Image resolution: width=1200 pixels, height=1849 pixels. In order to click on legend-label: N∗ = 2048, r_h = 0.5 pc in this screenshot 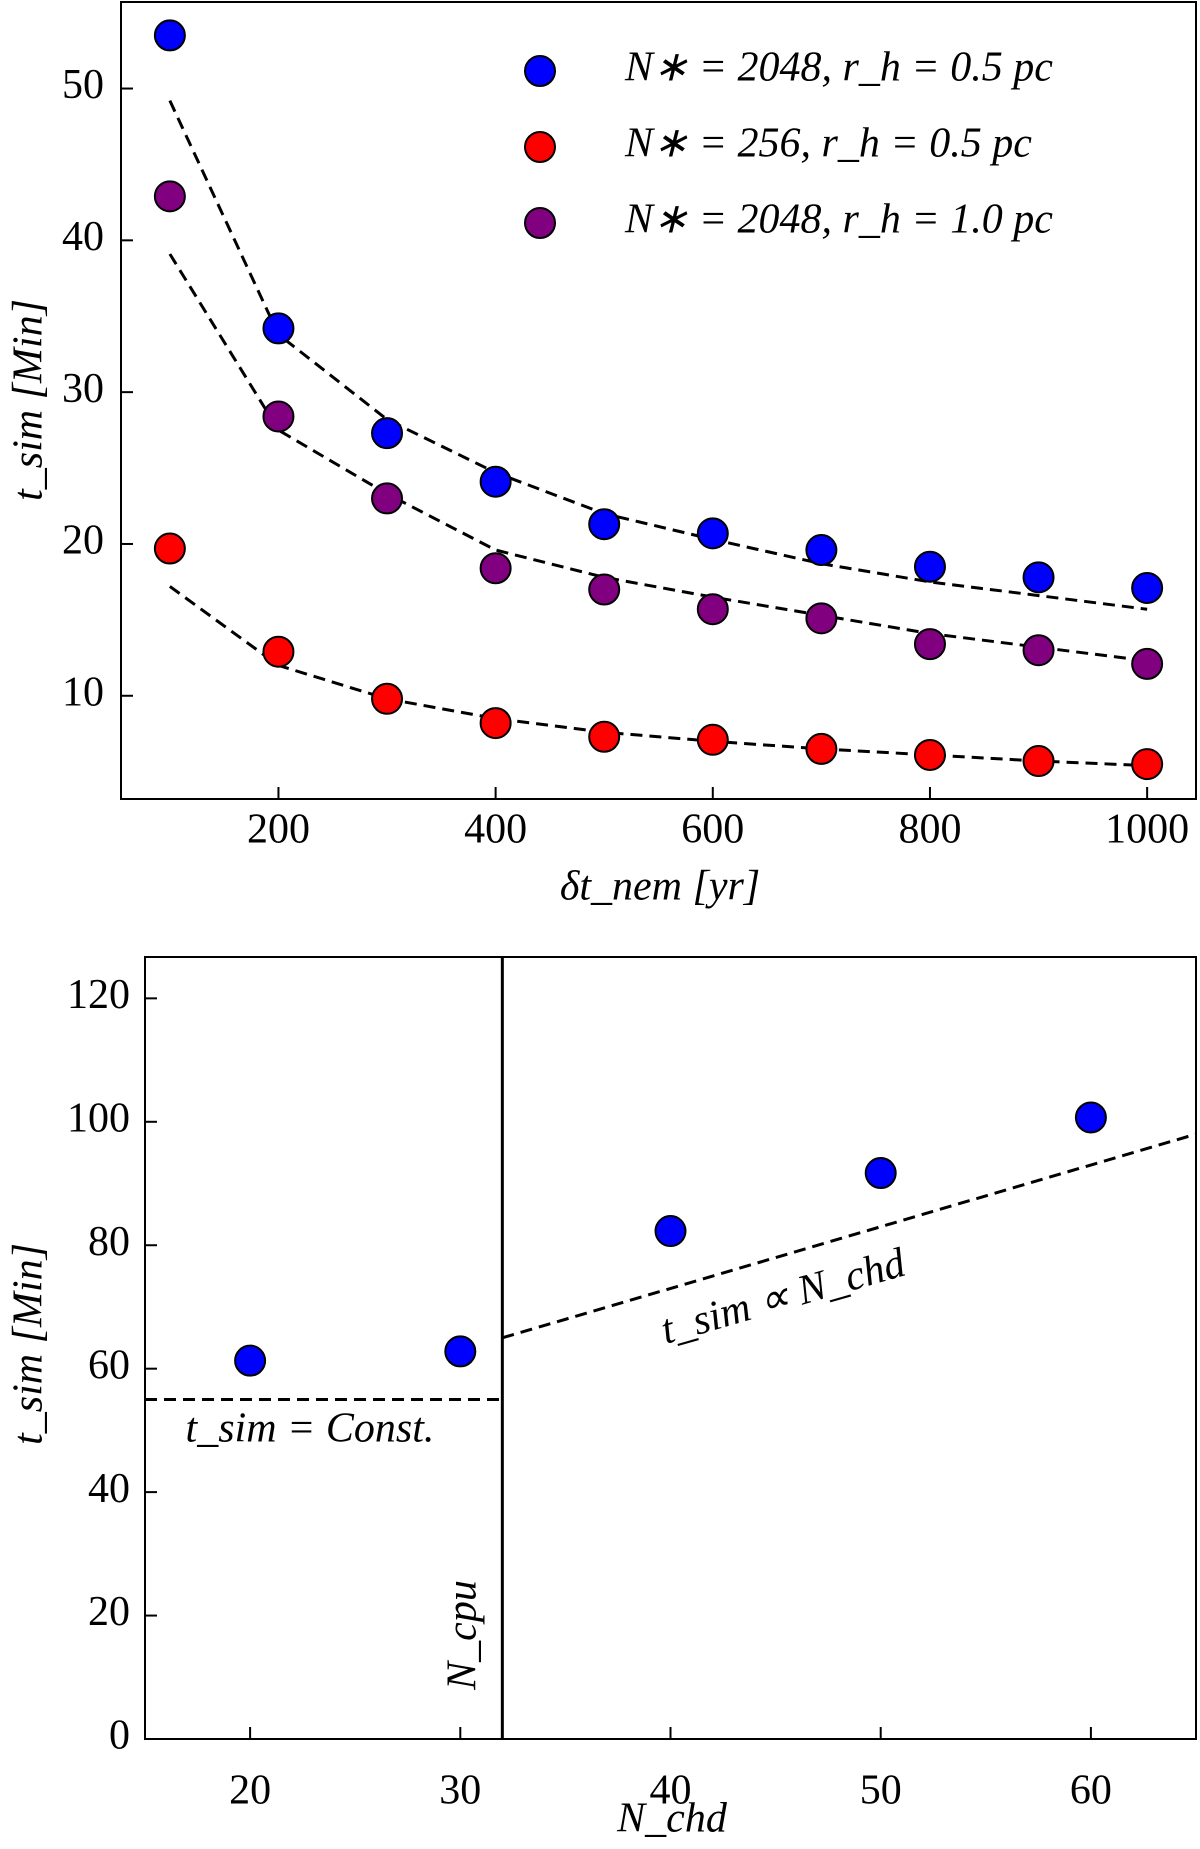, I will do `click(838, 68)`.